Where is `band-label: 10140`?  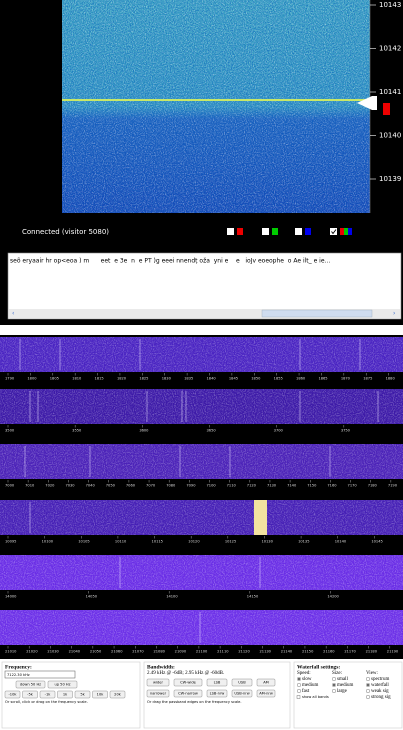 band-label: 10140 is located at coordinates (341, 542).